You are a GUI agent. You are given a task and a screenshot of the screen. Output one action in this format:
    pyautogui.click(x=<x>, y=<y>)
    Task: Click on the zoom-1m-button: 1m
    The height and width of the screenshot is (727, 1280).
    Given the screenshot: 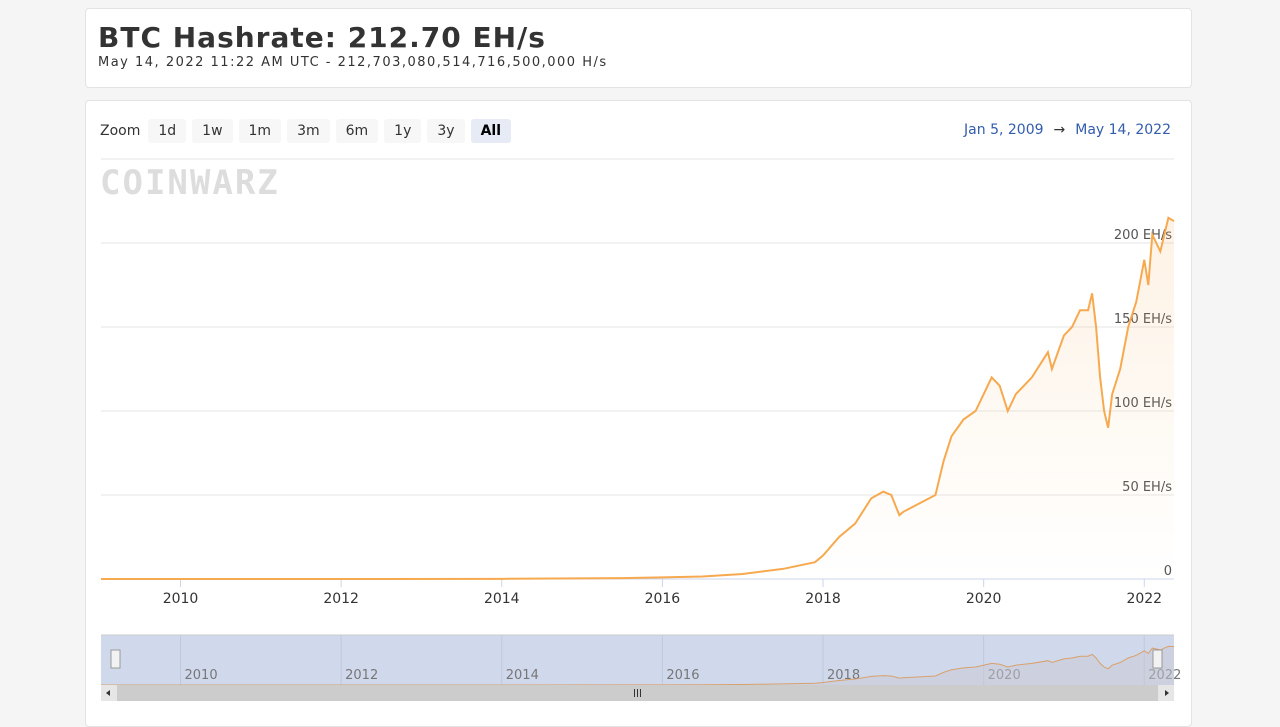 What is the action you would take?
    pyautogui.click(x=260, y=131)
    